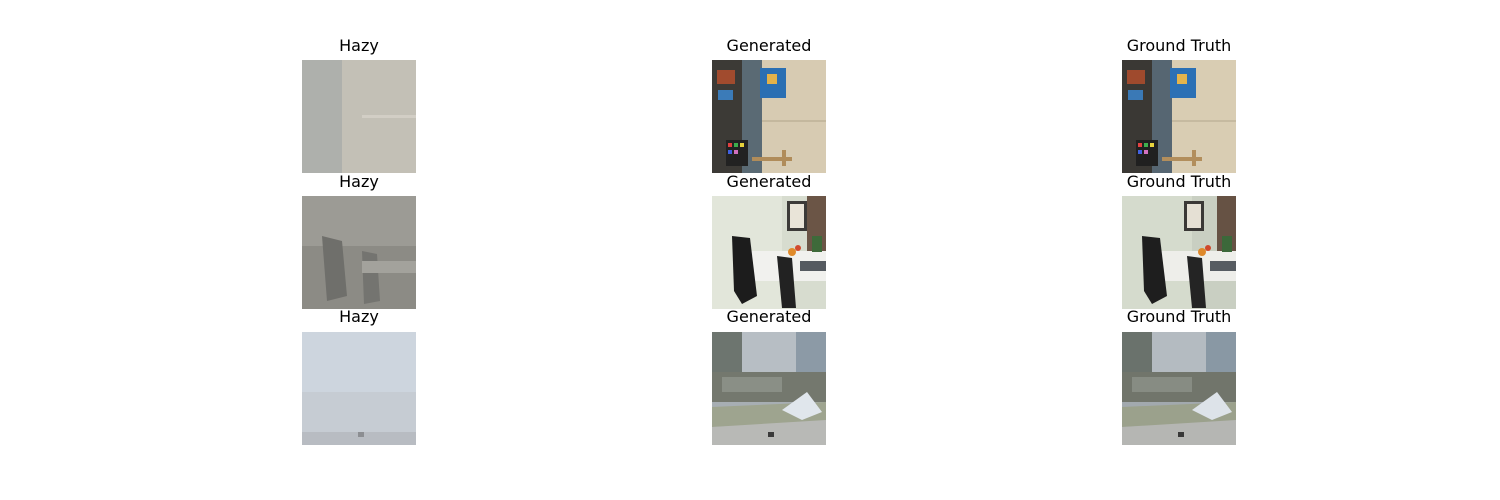 Image resolution: width=1500 pixels, height=500 pixels. I want to click on hazy-image-office, so click(359, 252).